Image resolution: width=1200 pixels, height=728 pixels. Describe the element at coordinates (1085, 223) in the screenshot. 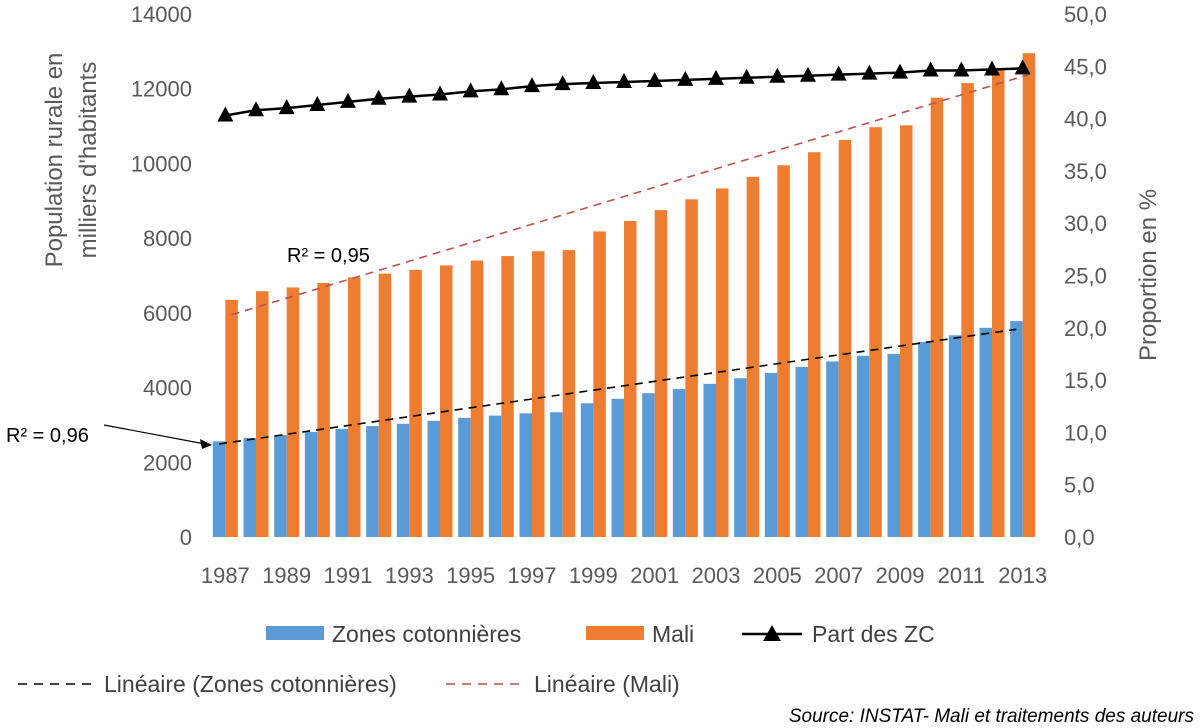

I see `y2-tick-label: 30,0` at that location.